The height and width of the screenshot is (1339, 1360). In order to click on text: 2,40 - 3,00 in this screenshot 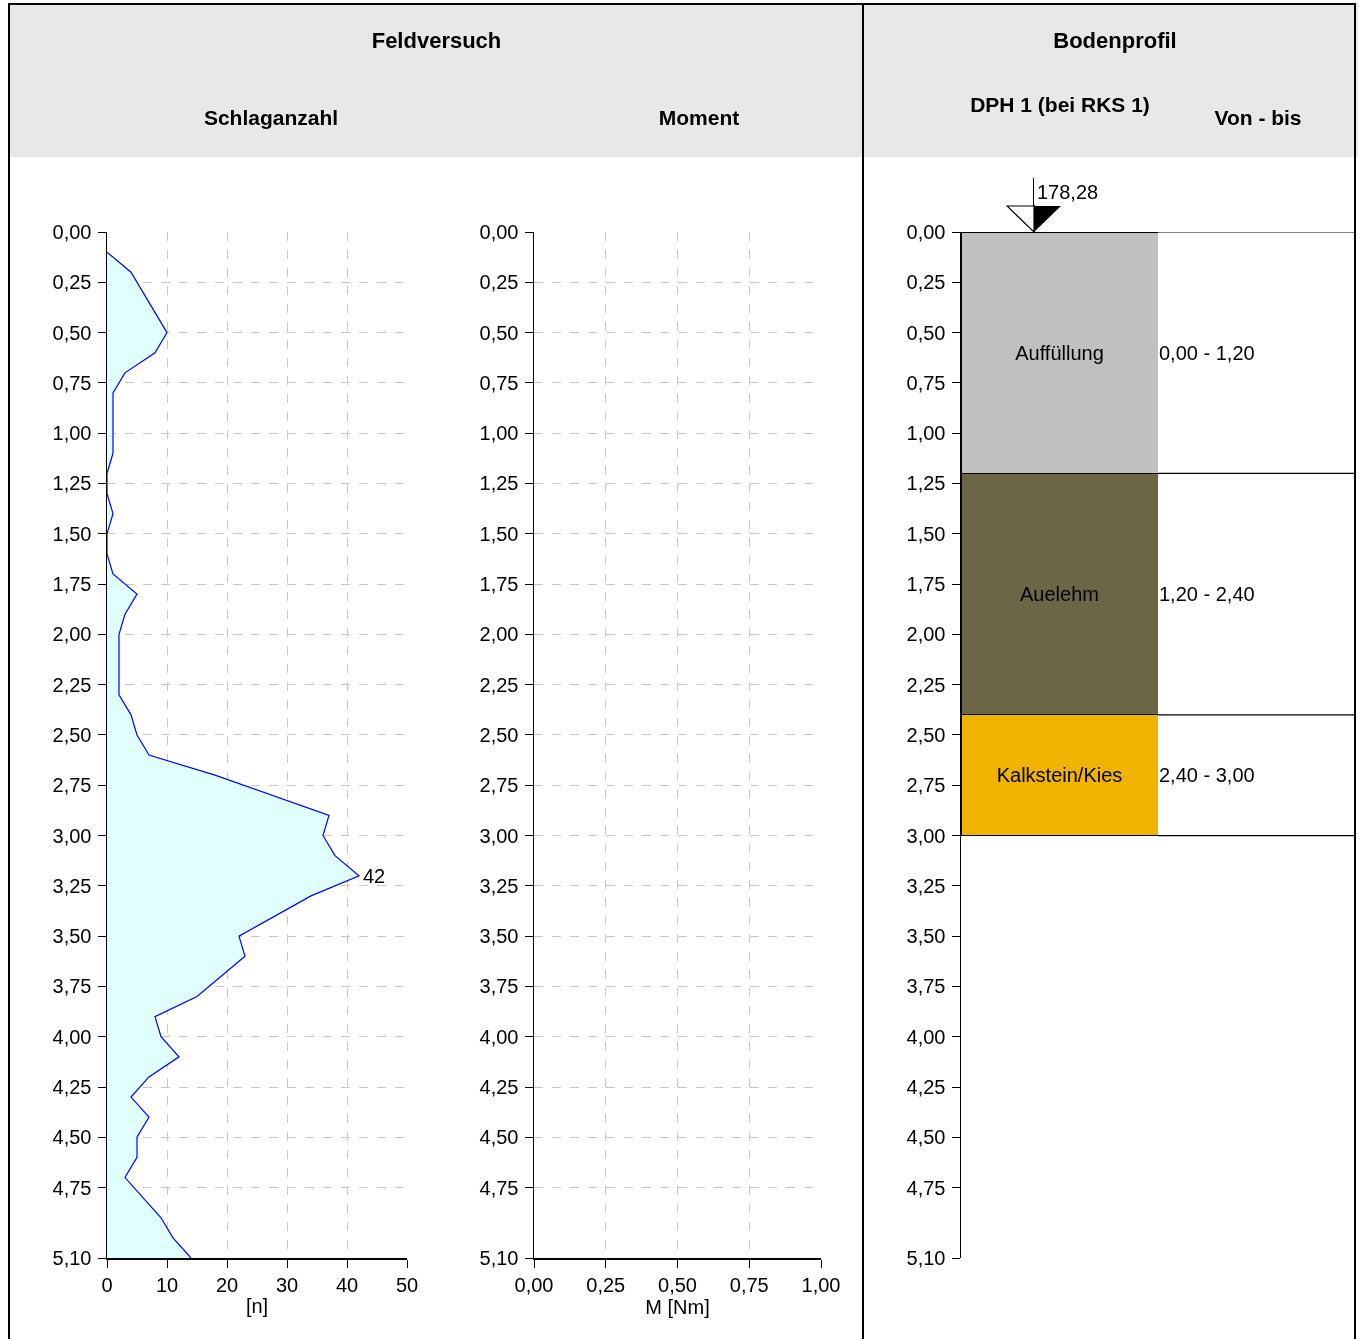, I will do `click(1207, 775)`.